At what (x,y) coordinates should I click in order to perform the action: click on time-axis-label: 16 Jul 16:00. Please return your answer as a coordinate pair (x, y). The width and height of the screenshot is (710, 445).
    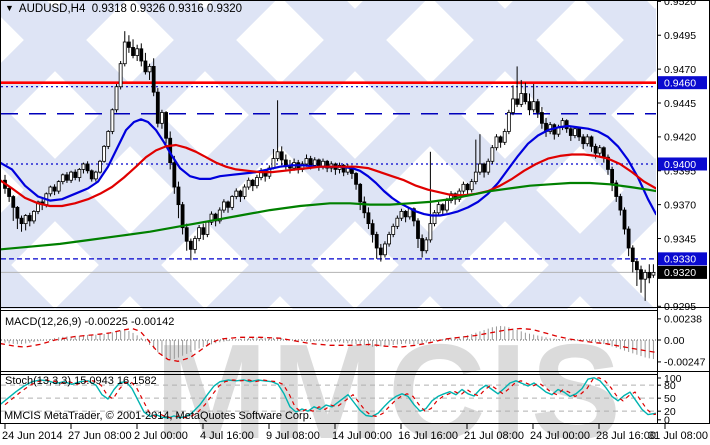
    Looking at the image, I should click on (428, 436).